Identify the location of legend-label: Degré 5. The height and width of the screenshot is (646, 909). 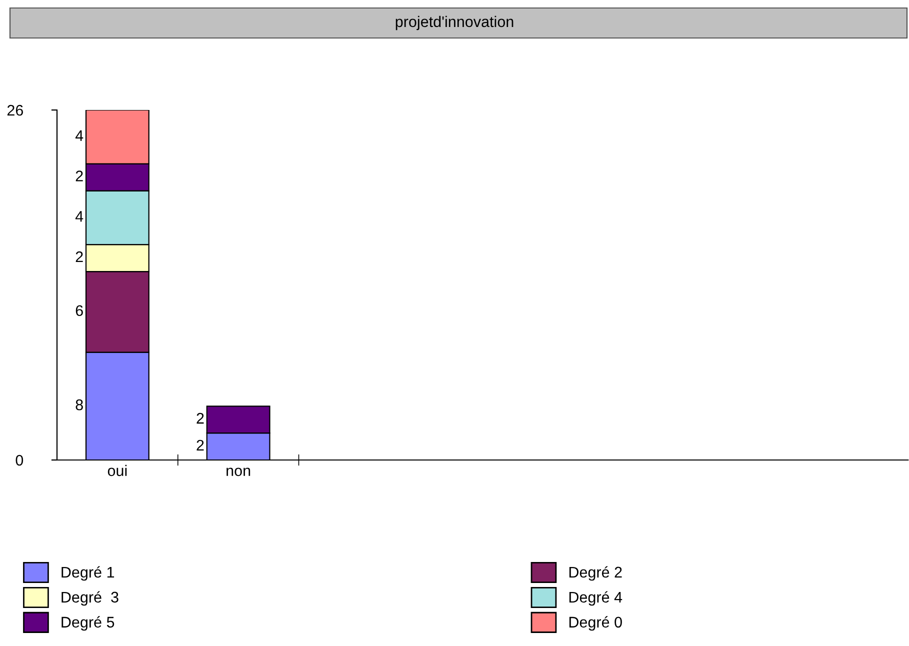
(88, 623).